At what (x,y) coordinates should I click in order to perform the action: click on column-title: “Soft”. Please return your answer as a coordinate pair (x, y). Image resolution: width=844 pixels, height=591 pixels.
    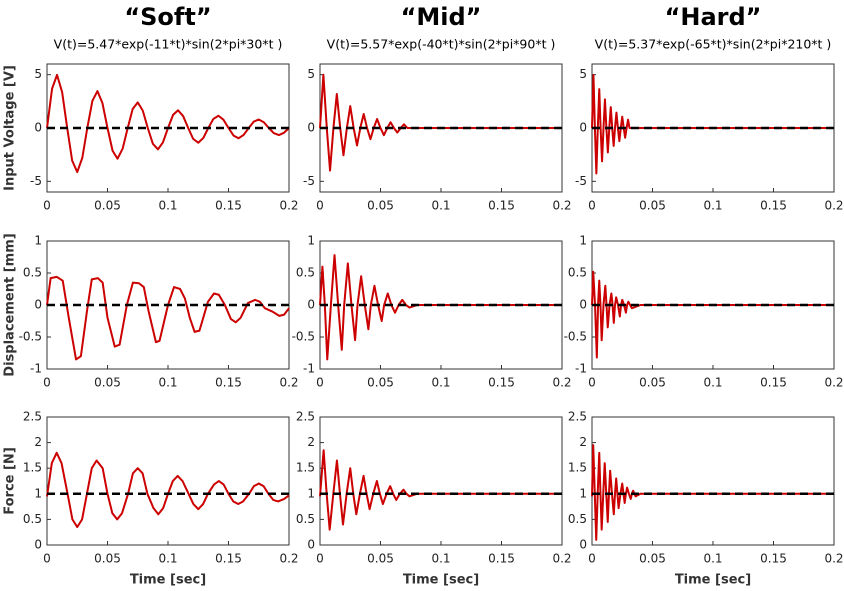
    Looking at the image, I should click on (167, 17).